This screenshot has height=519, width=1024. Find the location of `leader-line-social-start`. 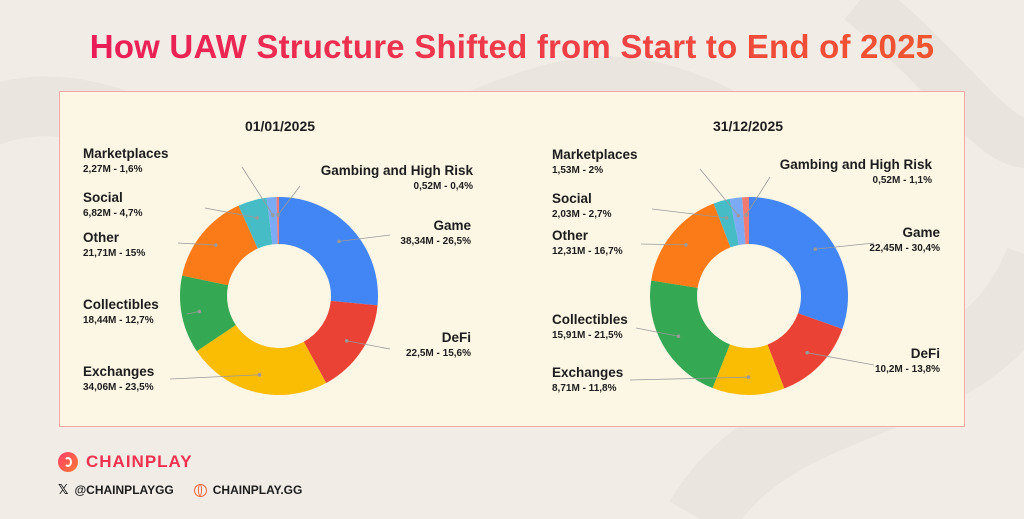

leader-line-social-start is located at coordinates (231, 213).